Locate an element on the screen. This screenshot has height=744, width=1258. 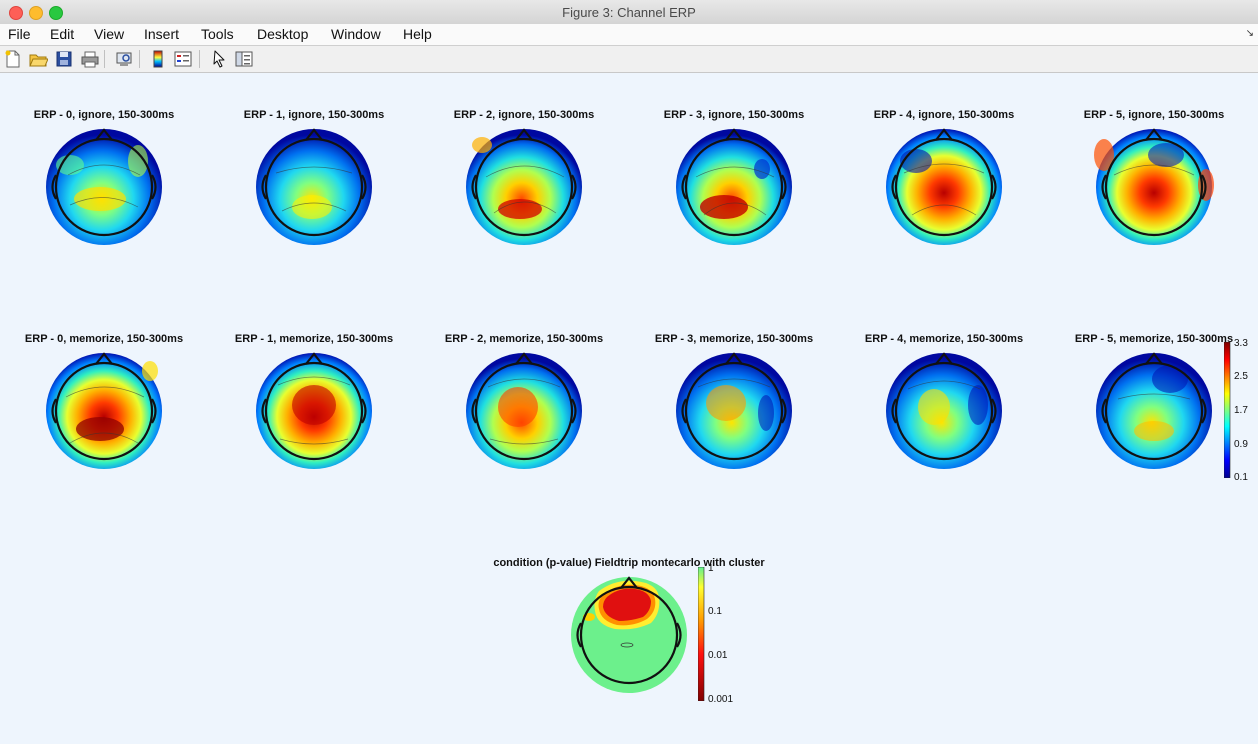
title-bar: Figure 3: Channel ERP is located at coordinates (629, 12).